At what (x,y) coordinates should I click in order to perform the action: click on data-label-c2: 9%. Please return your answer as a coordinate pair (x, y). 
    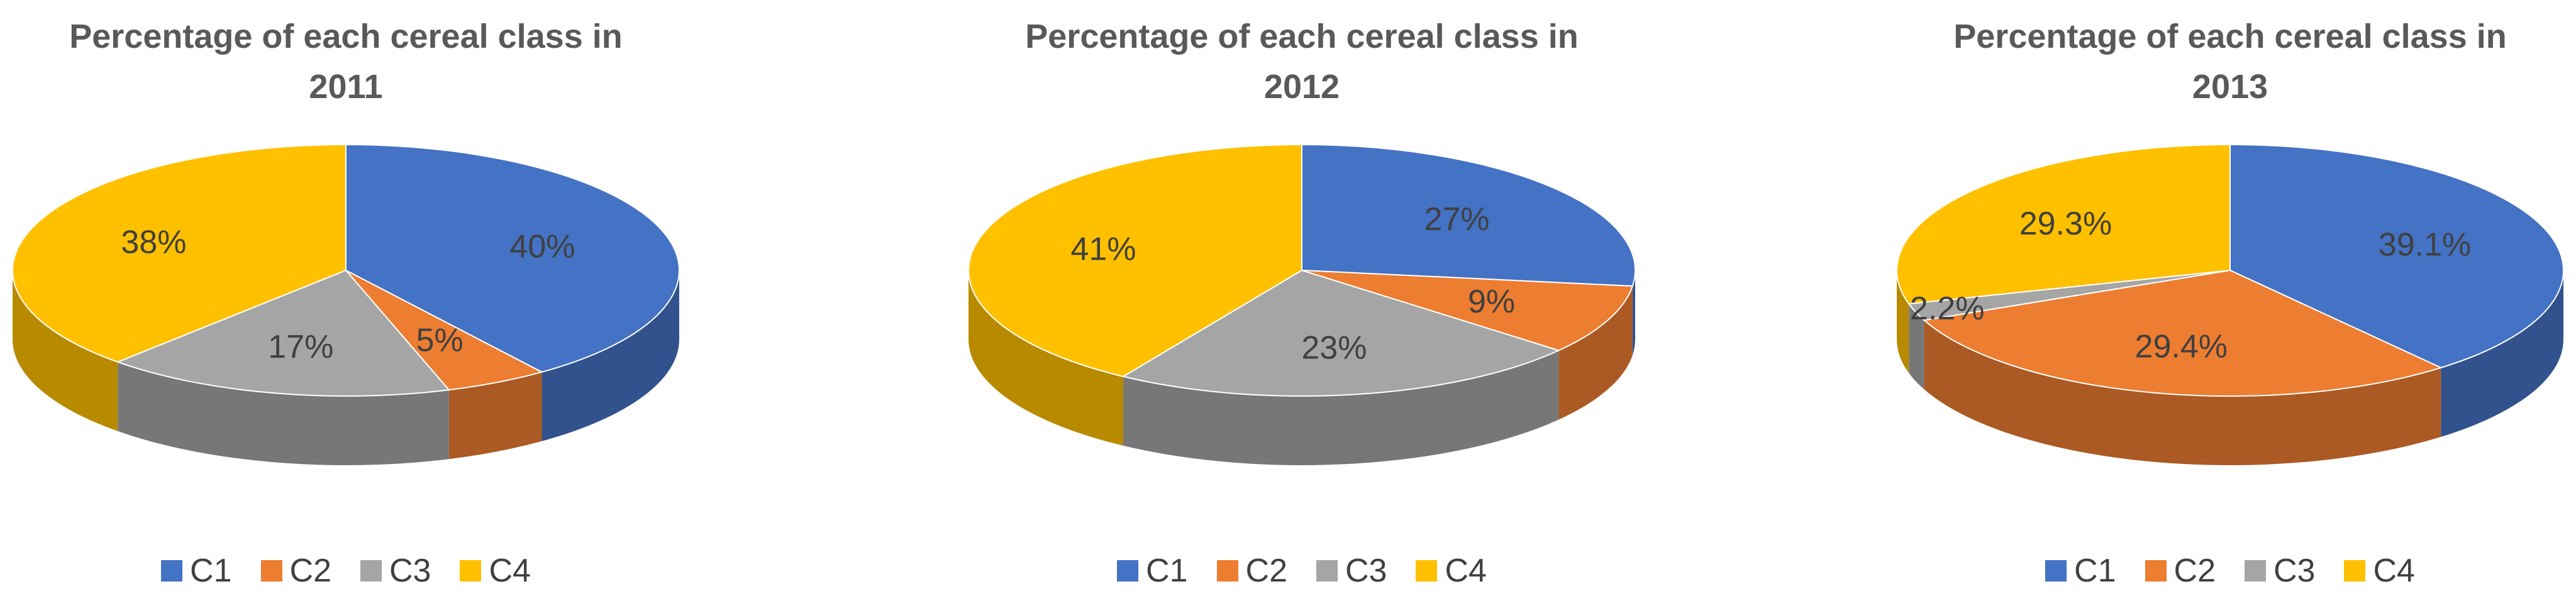
    Looking at the image, I should click on (1491, 302).